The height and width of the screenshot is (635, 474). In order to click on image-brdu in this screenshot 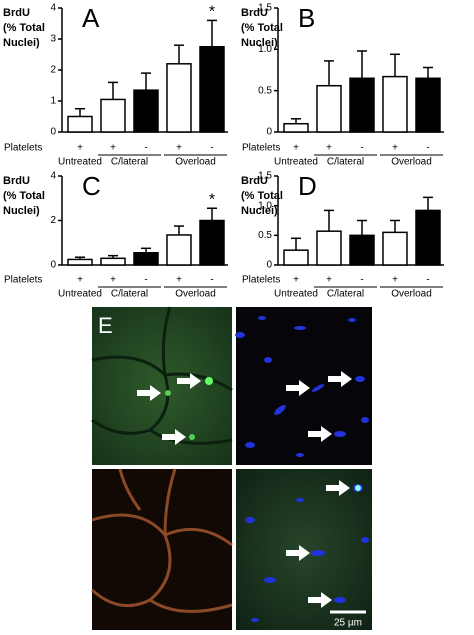, I will do `click(162, 386)`.